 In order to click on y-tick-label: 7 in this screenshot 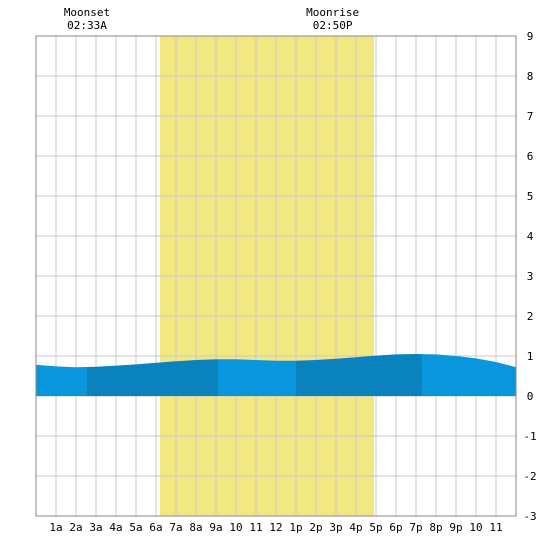, I will do `click(530, 116)`.